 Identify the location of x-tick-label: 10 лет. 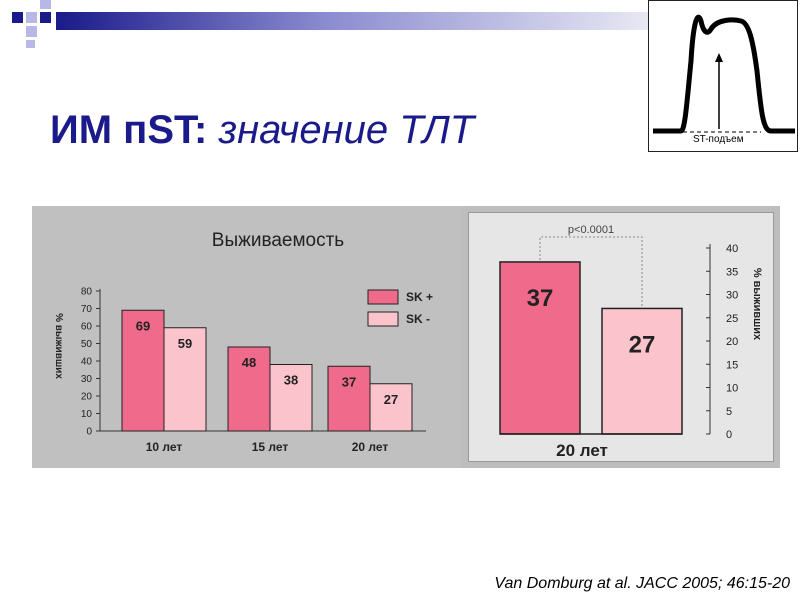
(164, 447).